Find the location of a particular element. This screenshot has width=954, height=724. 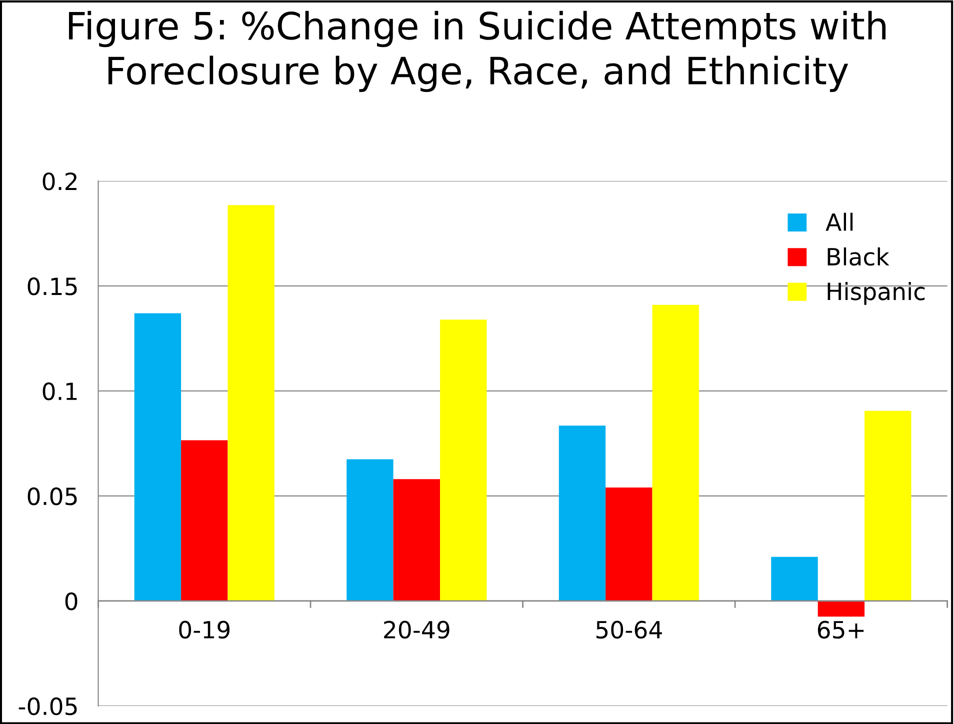

x-tick-label: 50-64 is located at coordinates (629, 629).